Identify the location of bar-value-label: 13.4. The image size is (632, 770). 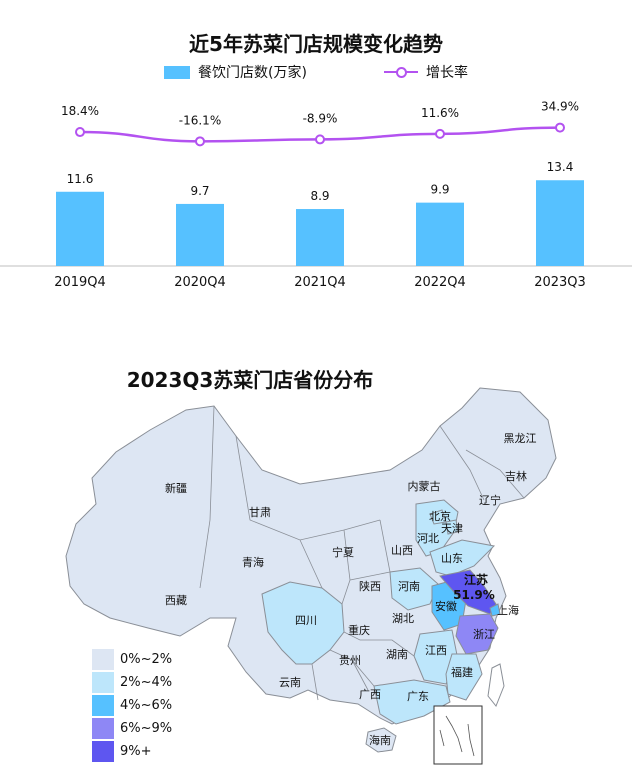
(560, 167).